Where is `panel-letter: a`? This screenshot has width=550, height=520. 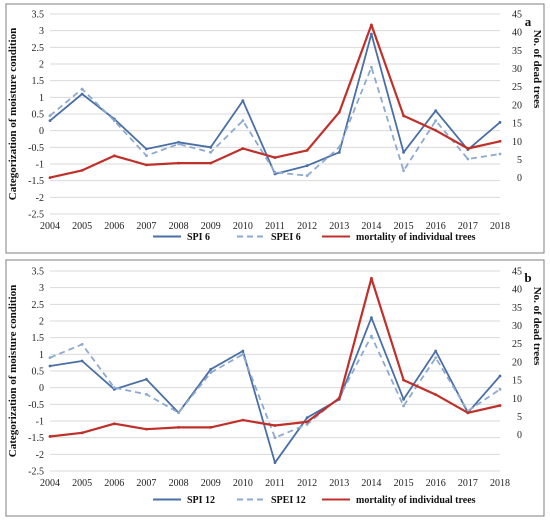
panel-letter: a is located at coordinates (528, 21).